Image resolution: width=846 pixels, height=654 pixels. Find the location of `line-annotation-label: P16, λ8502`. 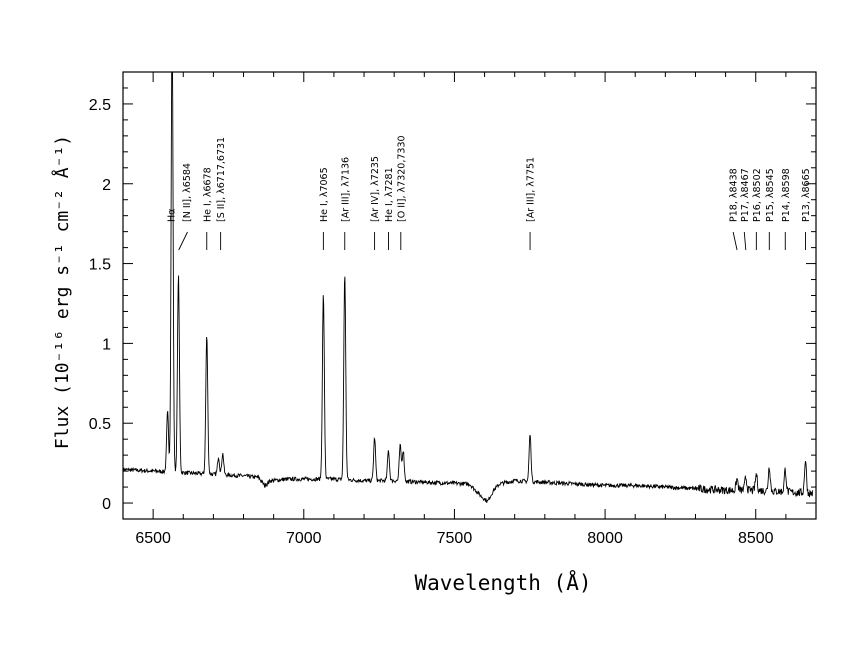

line-annotation-label: P16, λ8502 is located at coordinates (757, 195).